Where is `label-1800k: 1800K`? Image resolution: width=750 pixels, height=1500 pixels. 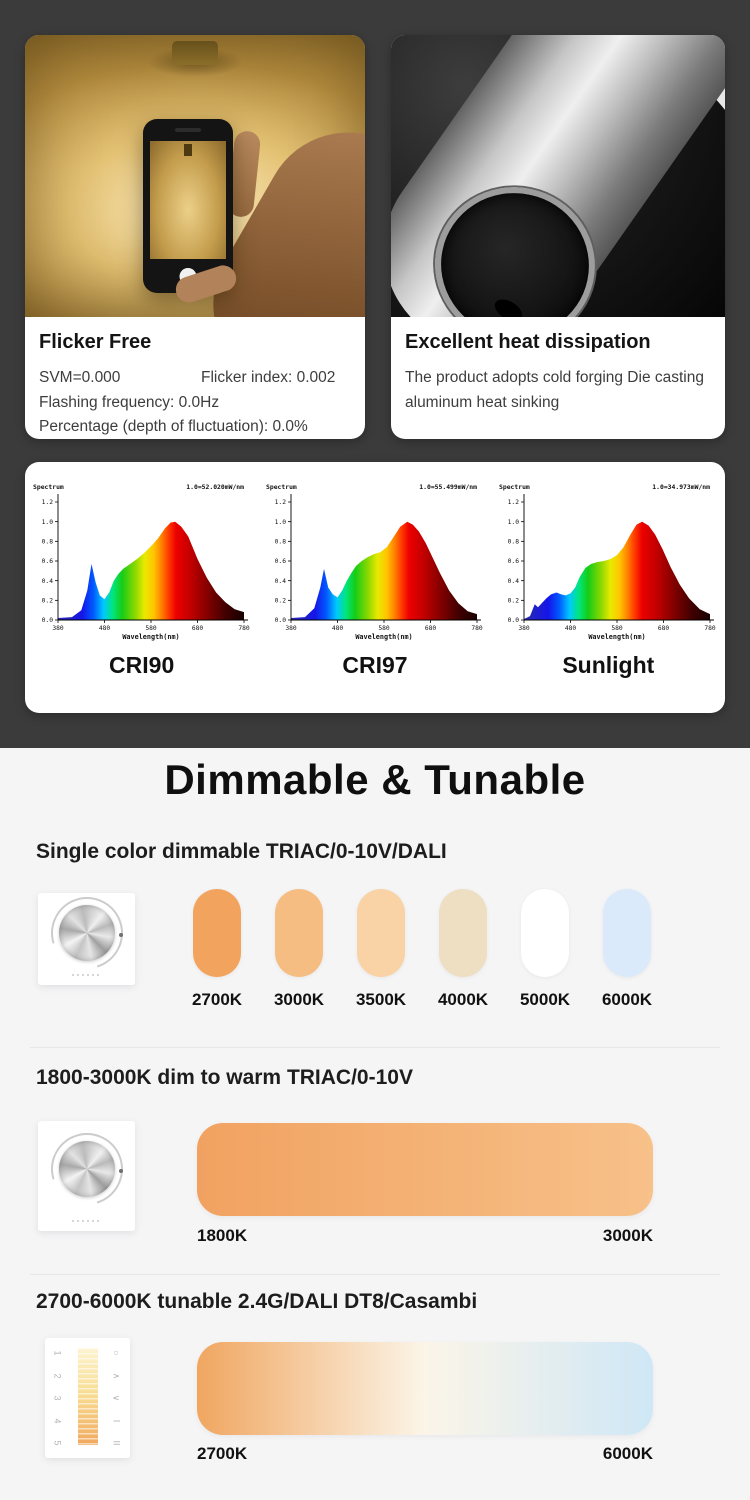 label-1800k: 1800K is located at coordinates (222, 1235).